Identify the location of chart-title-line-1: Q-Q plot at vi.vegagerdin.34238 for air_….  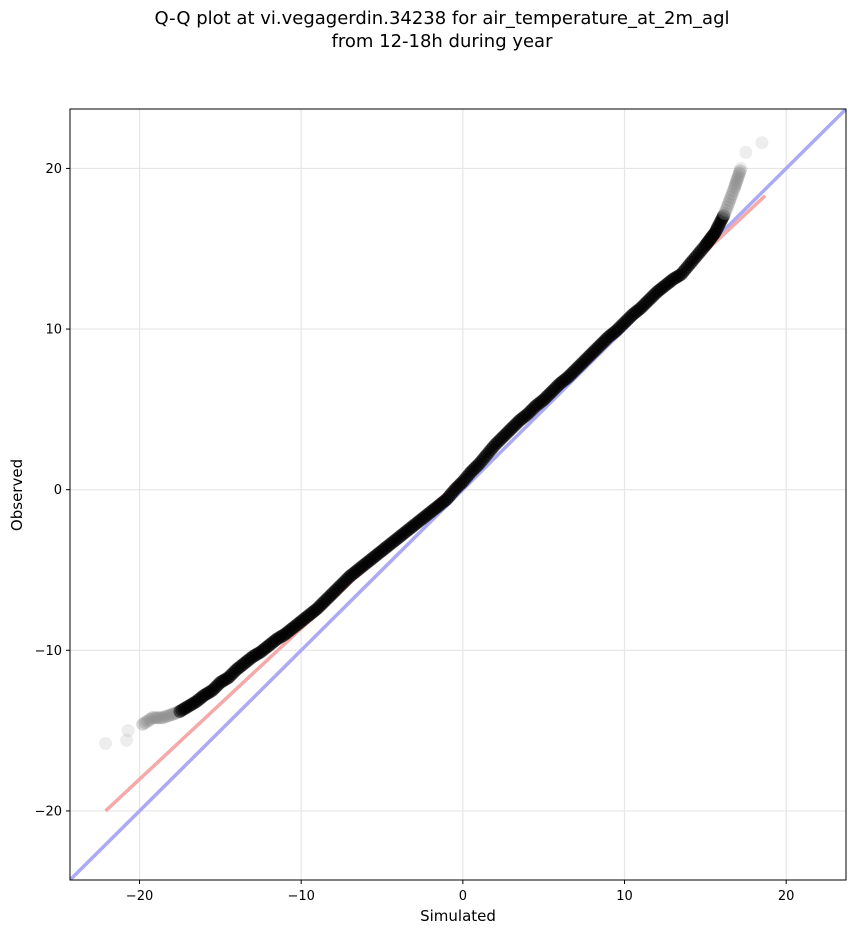
(442, 18).